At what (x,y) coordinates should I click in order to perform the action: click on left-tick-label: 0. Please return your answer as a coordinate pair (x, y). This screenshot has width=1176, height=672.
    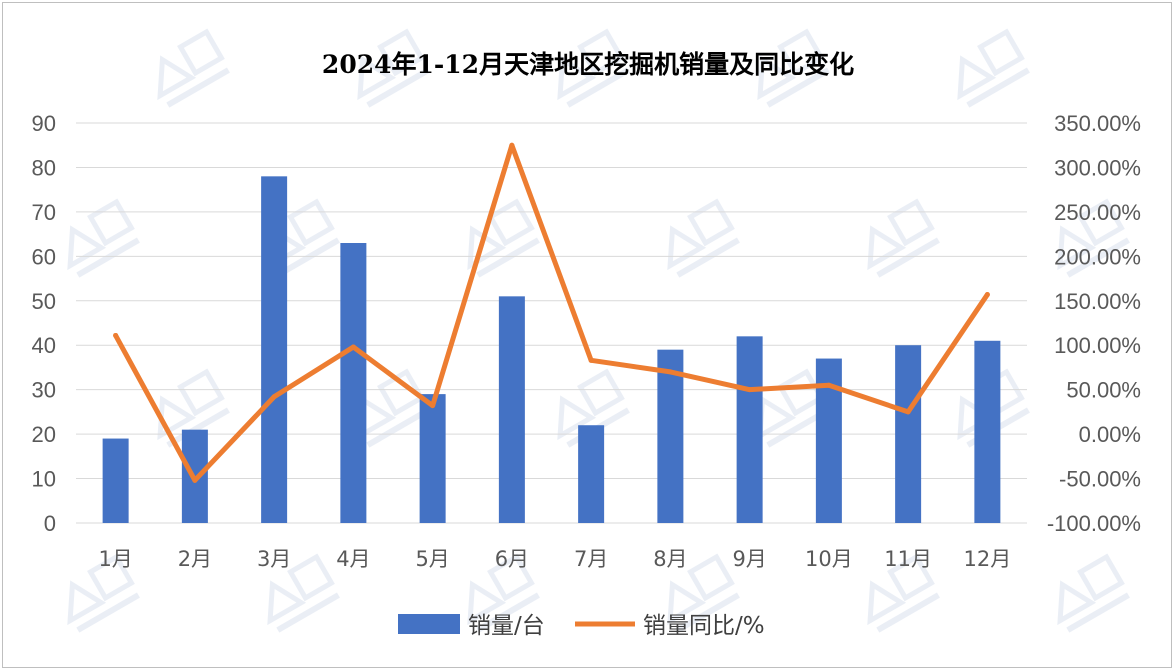
    Looking at the image, I should click on (50, 523).